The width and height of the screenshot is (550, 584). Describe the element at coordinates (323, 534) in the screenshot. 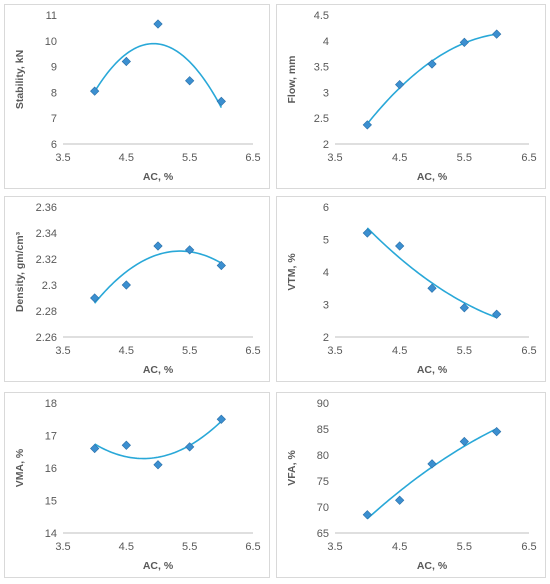

I see `y-tick-label: 65` at that location.